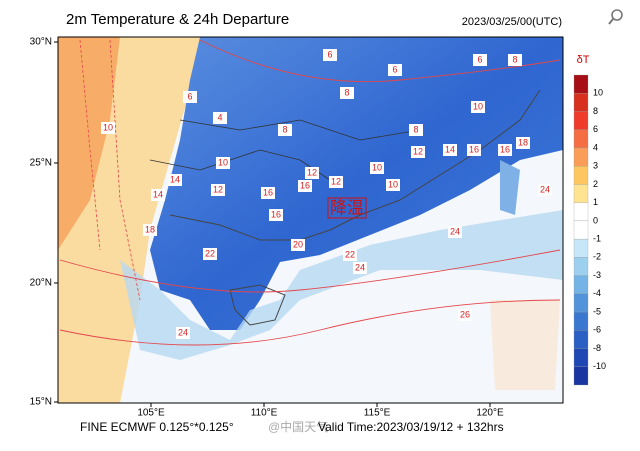 This screenshot has width=640, height=451. Describe the element at coordinates (411, 427) in the screenshot. I see `footer-valid: Valid Time:2023/03/19/12 + 132hrs` at that location.